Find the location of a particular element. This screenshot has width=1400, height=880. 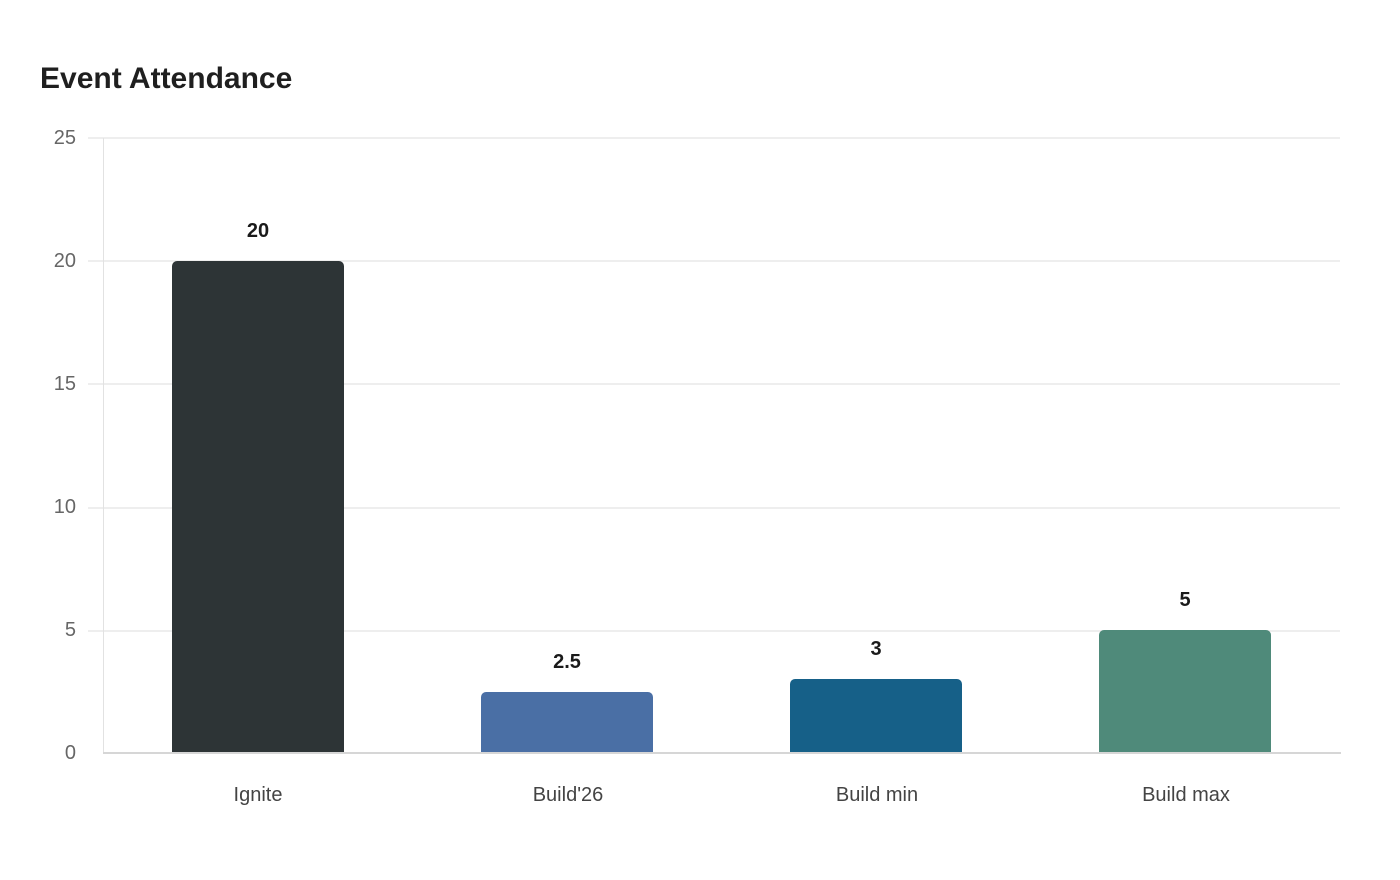

bar-build26 is located at coordinates (567, 722).